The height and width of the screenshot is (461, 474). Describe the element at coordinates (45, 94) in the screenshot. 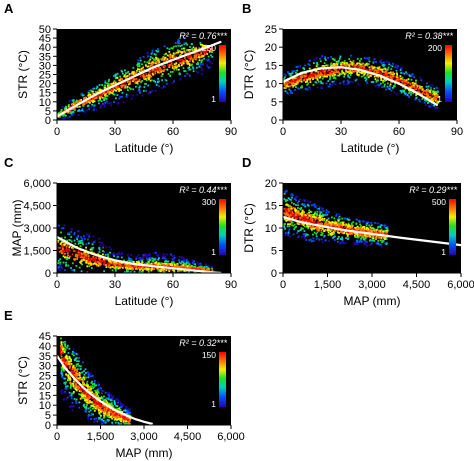

I see `y-tick-label: 15` at that location.